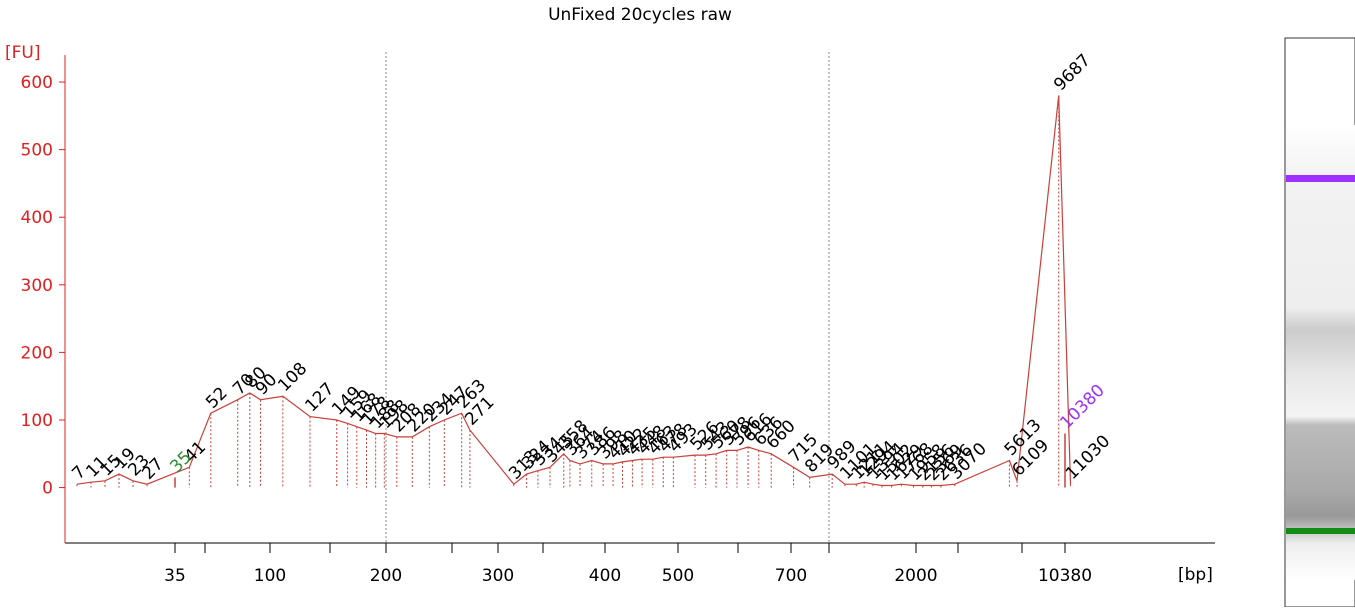 This screenshot has height=611, width=1355. I want to click on y-tick-label: 300, so click(37, 286).